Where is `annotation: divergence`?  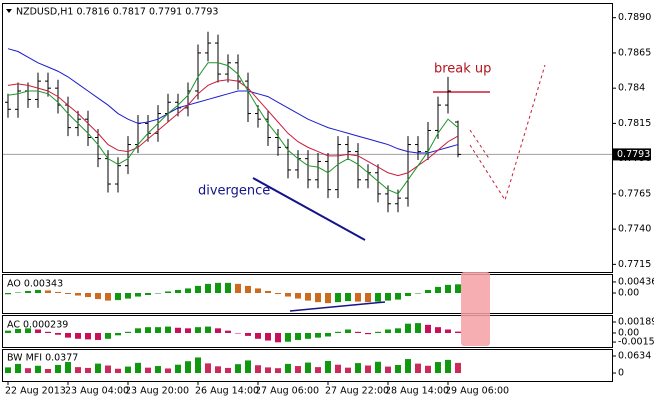
annotation: divergence is located at coordinates (234, 191).